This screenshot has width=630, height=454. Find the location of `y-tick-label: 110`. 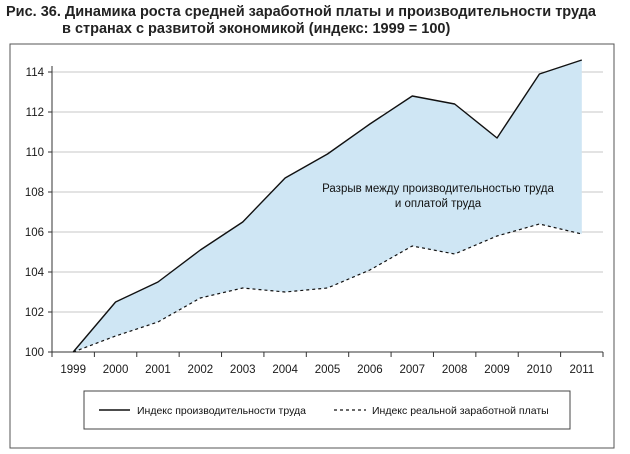

y-tick-label: 110 is located at coordinates (35, 153).